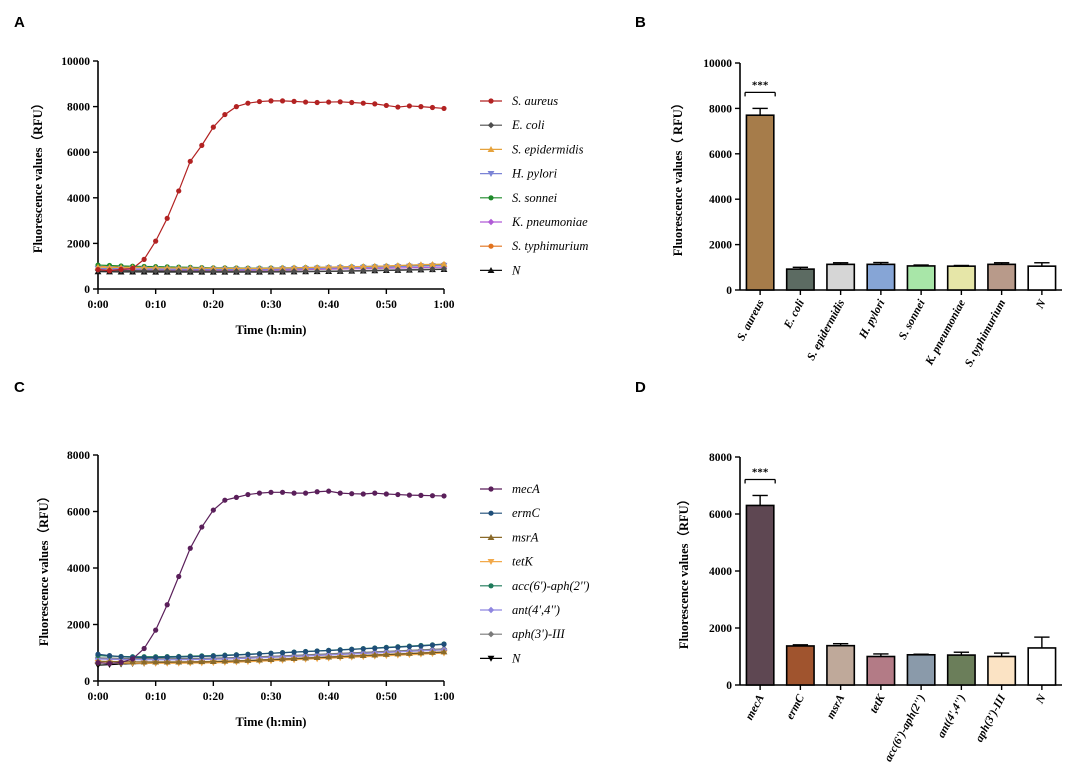 This screenshot has width=1084, height=765. I want to click on panel-d-bar-aph-3-iii, so click(1002, 670).